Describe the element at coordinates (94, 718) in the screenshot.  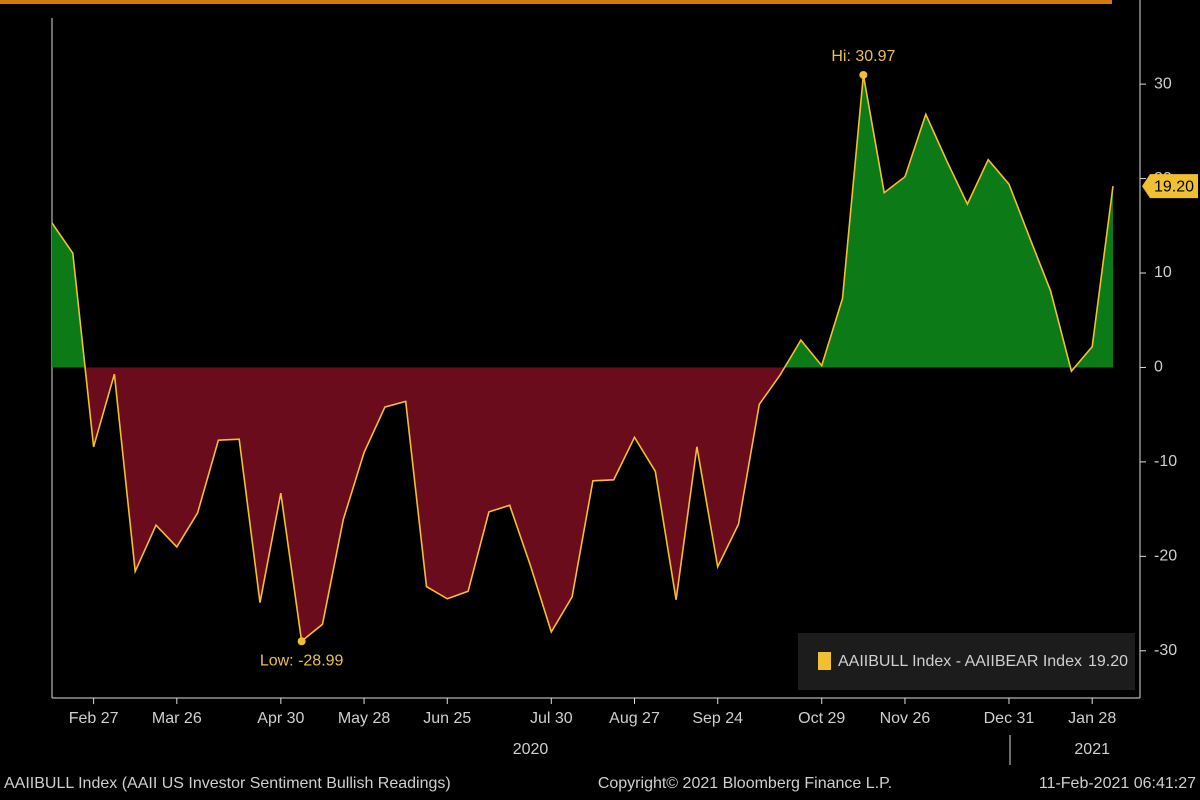
I see `x-tick-label: Feb 27` at that location.